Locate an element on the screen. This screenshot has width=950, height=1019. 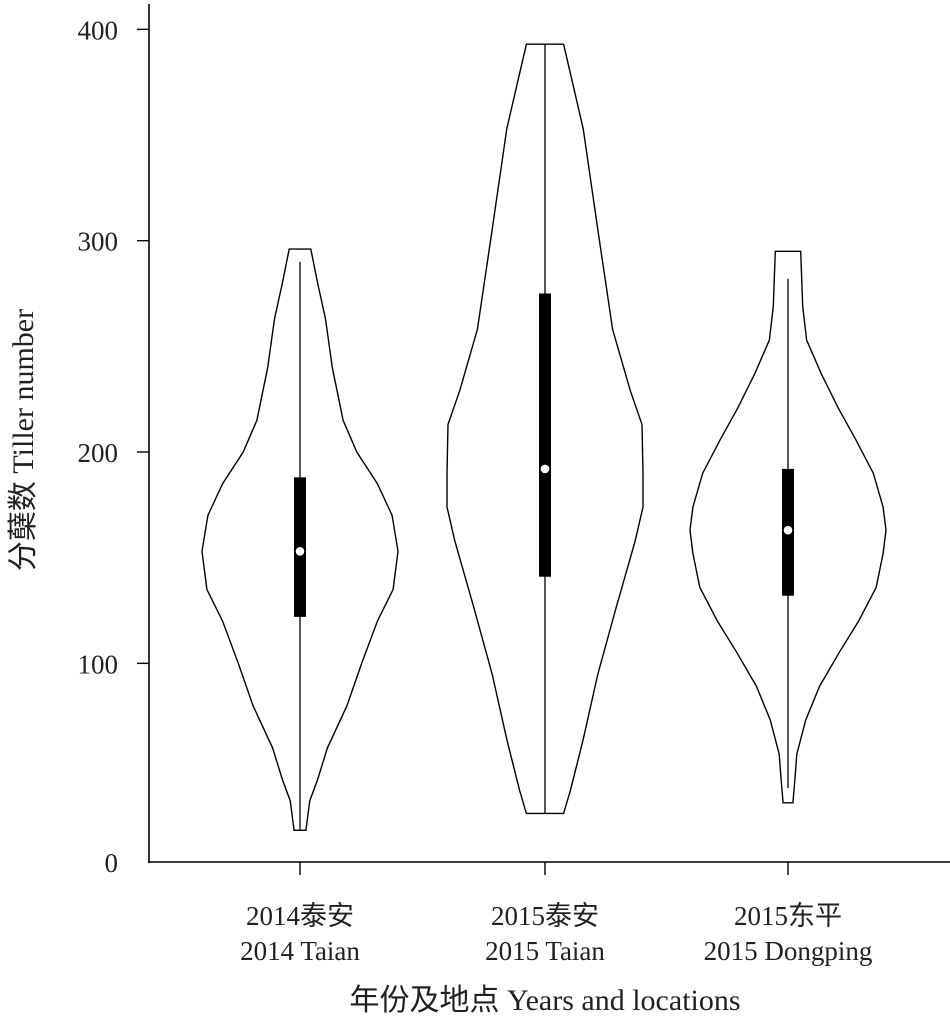
iqr-box is located at coordinates (545, 435).